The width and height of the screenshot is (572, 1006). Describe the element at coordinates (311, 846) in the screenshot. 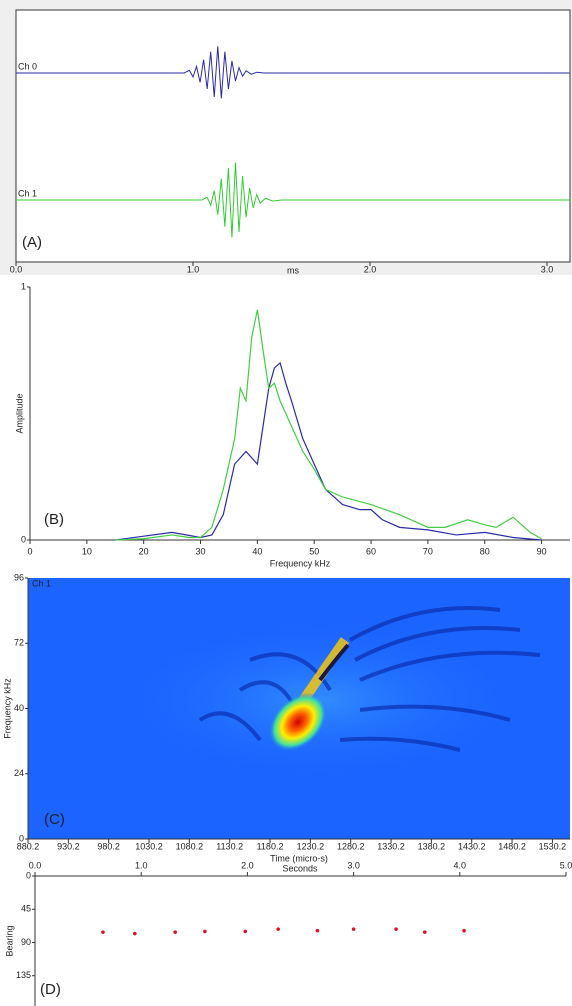

I see `x-tick-label: 1230.2` at that location.